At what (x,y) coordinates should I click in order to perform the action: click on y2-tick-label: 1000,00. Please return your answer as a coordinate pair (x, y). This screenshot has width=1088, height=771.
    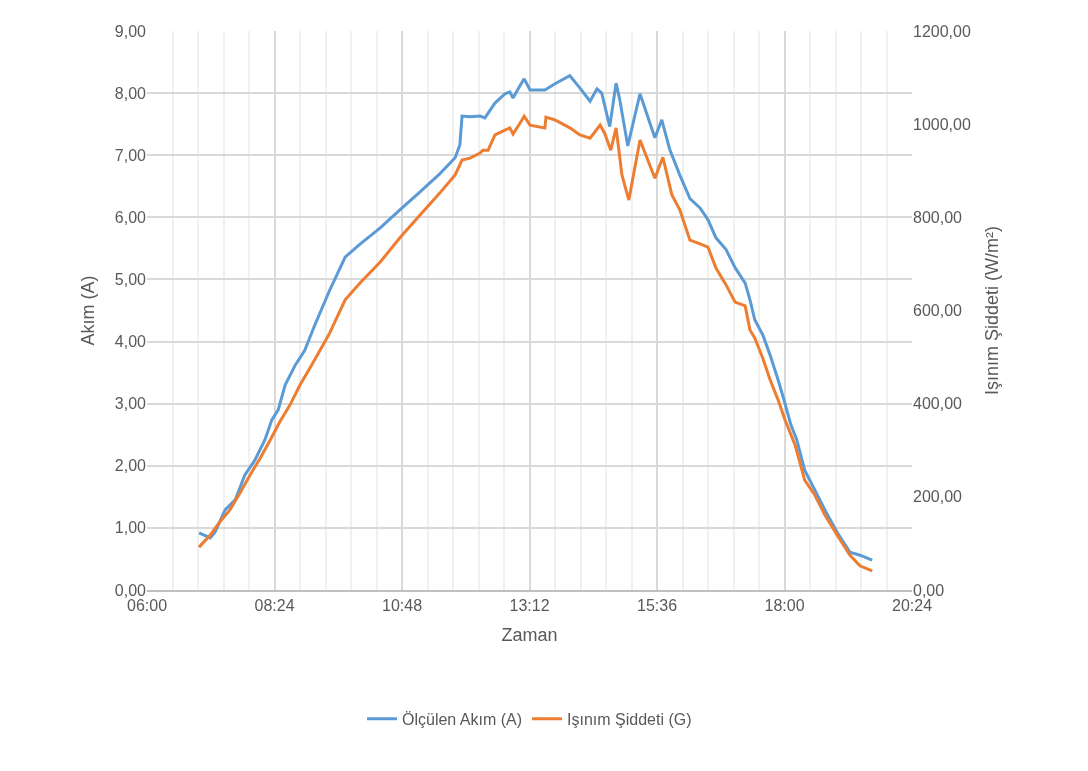
    Looking at the image, I should click on (942, 124).